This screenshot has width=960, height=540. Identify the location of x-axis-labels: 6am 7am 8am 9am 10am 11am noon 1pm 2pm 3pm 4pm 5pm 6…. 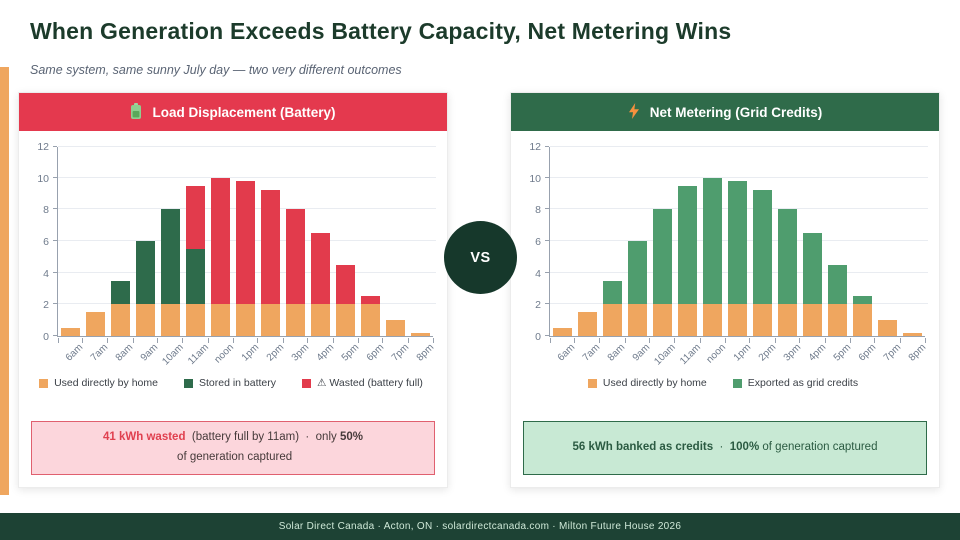
(738, 354).